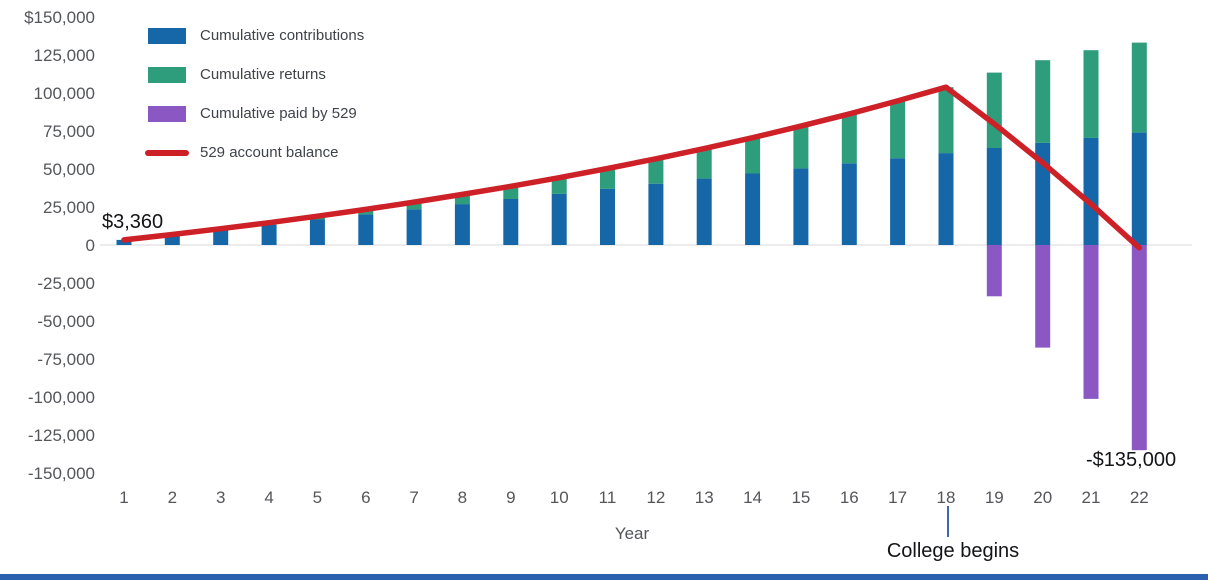 This screenshot has height=580, width=1208. What do you see at coordinates (704, 497) in the screenshot?
I see `x-tick-label: 13` at bounding box center [704, 497].